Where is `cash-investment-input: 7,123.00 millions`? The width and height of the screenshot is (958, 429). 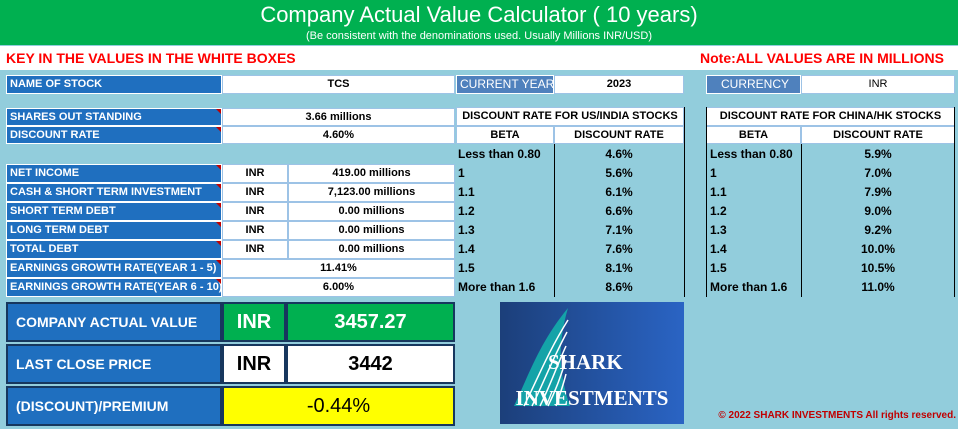 cash-investment-input: 7,123.00 millions is located at coordinates (371, 192).